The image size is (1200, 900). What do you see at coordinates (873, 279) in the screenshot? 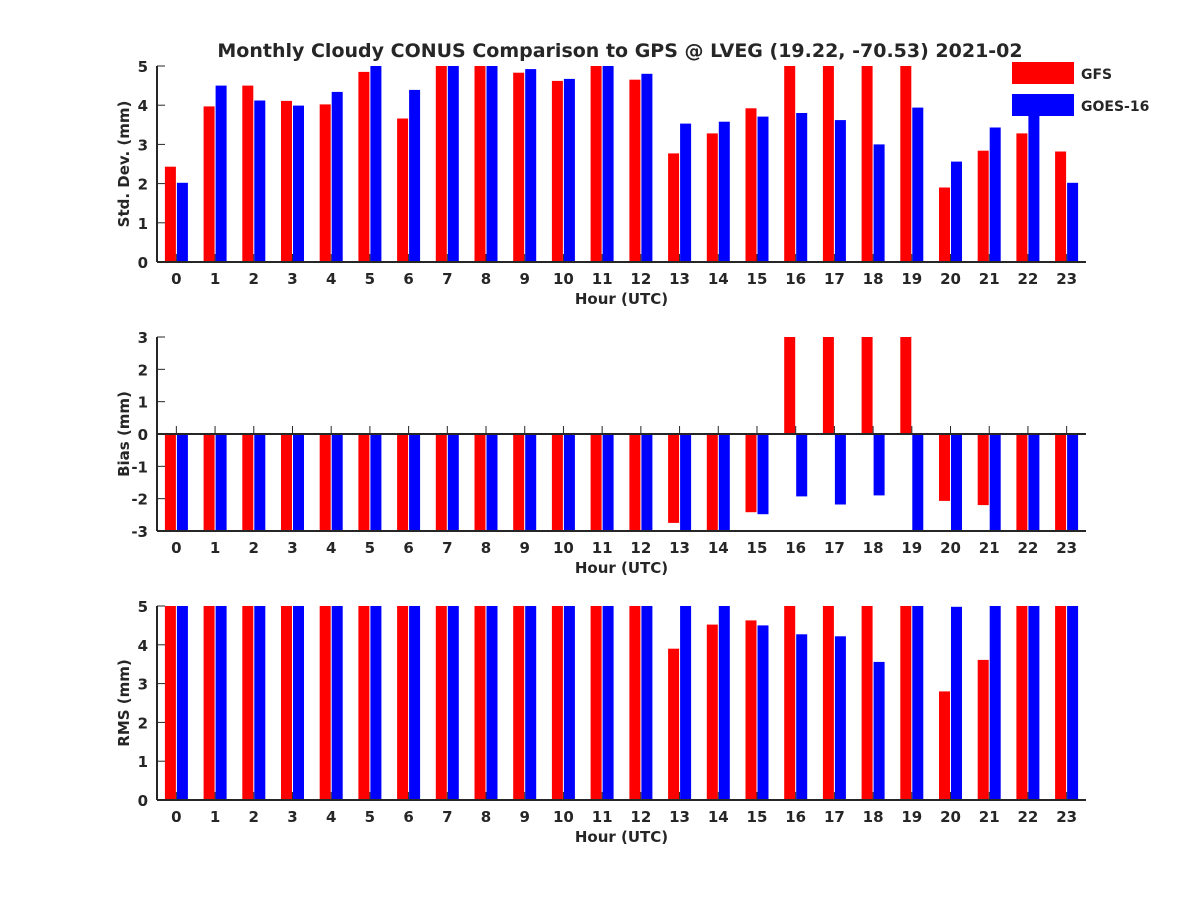
I see `x-tick-label: 18` at bounding box center [873, 279].